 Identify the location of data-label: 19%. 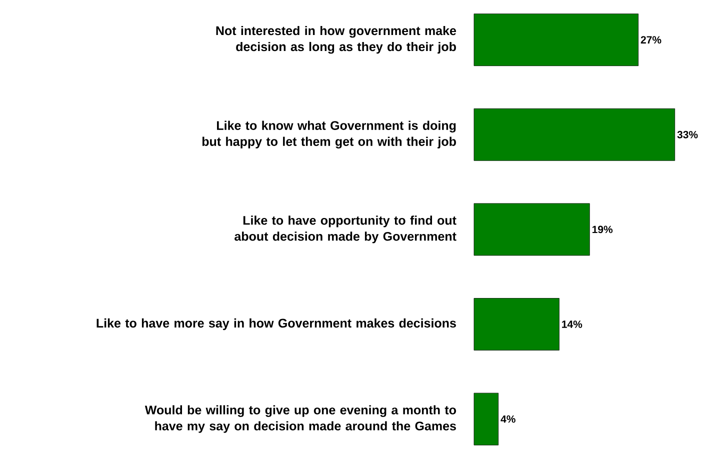
(602, 230).